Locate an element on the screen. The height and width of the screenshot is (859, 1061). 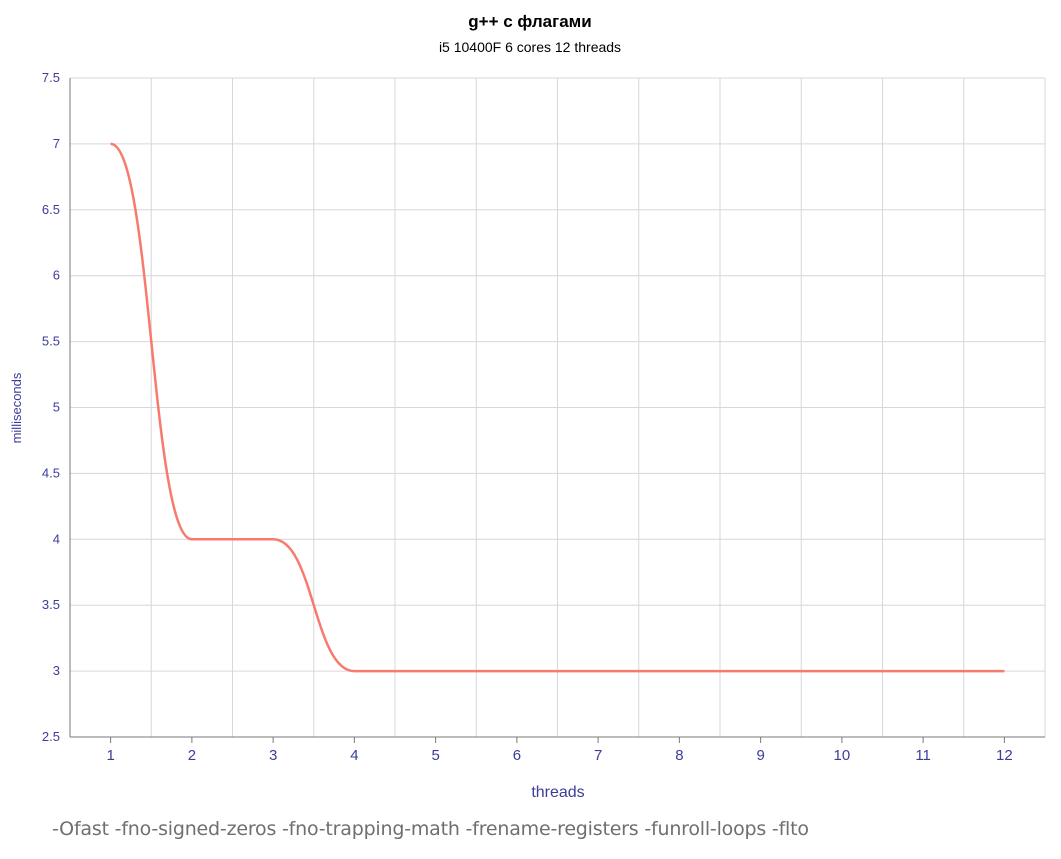
x-tick-label: 3 is located at coordinates (273, 755).